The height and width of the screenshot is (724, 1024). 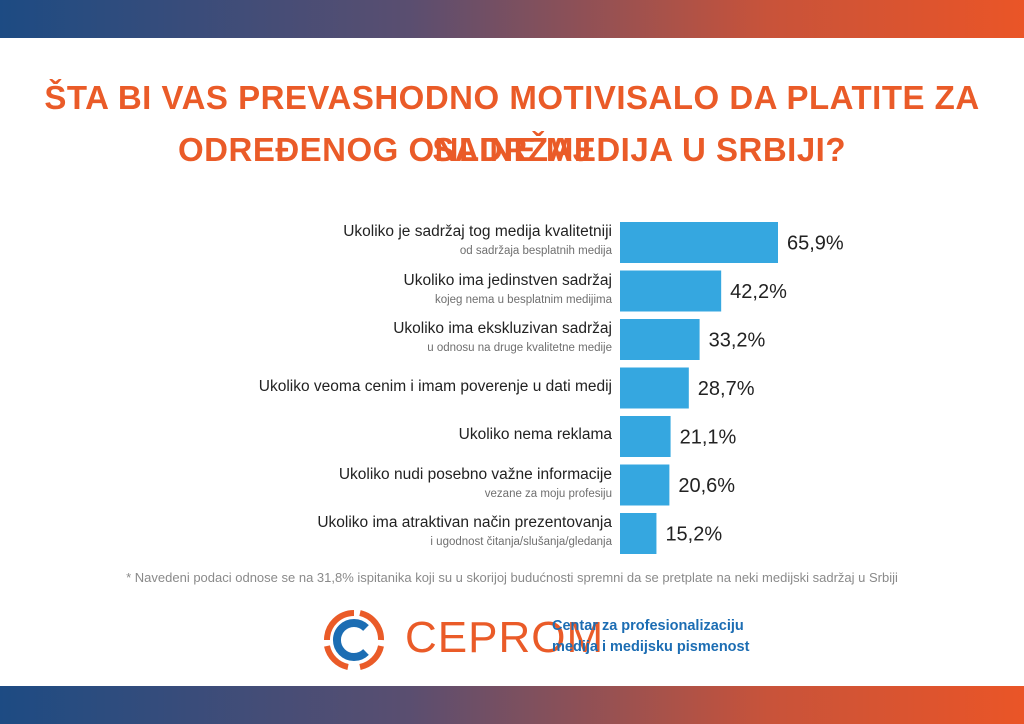 What do you see at coordinates (475, 474) in the screenshot?
I see `category-label: Ukoliko nudi posebno važne informacije` at bounding box center [475, 474].